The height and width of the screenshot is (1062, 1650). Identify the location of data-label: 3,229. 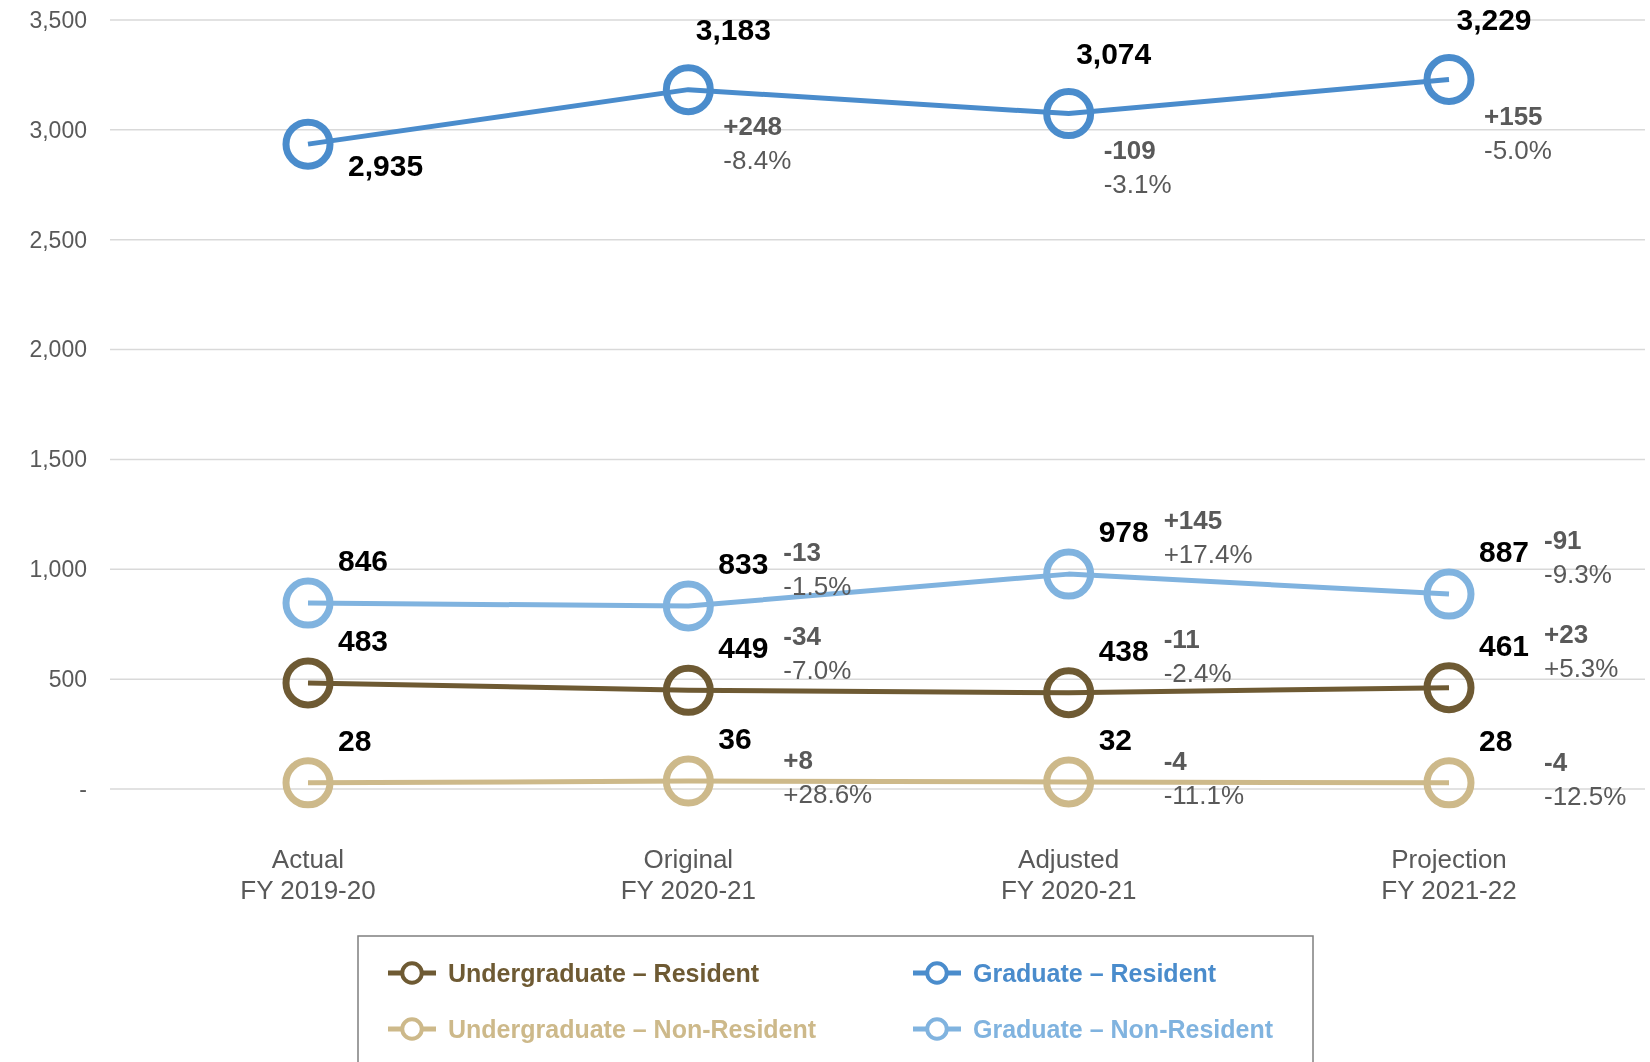
(1494, 19).